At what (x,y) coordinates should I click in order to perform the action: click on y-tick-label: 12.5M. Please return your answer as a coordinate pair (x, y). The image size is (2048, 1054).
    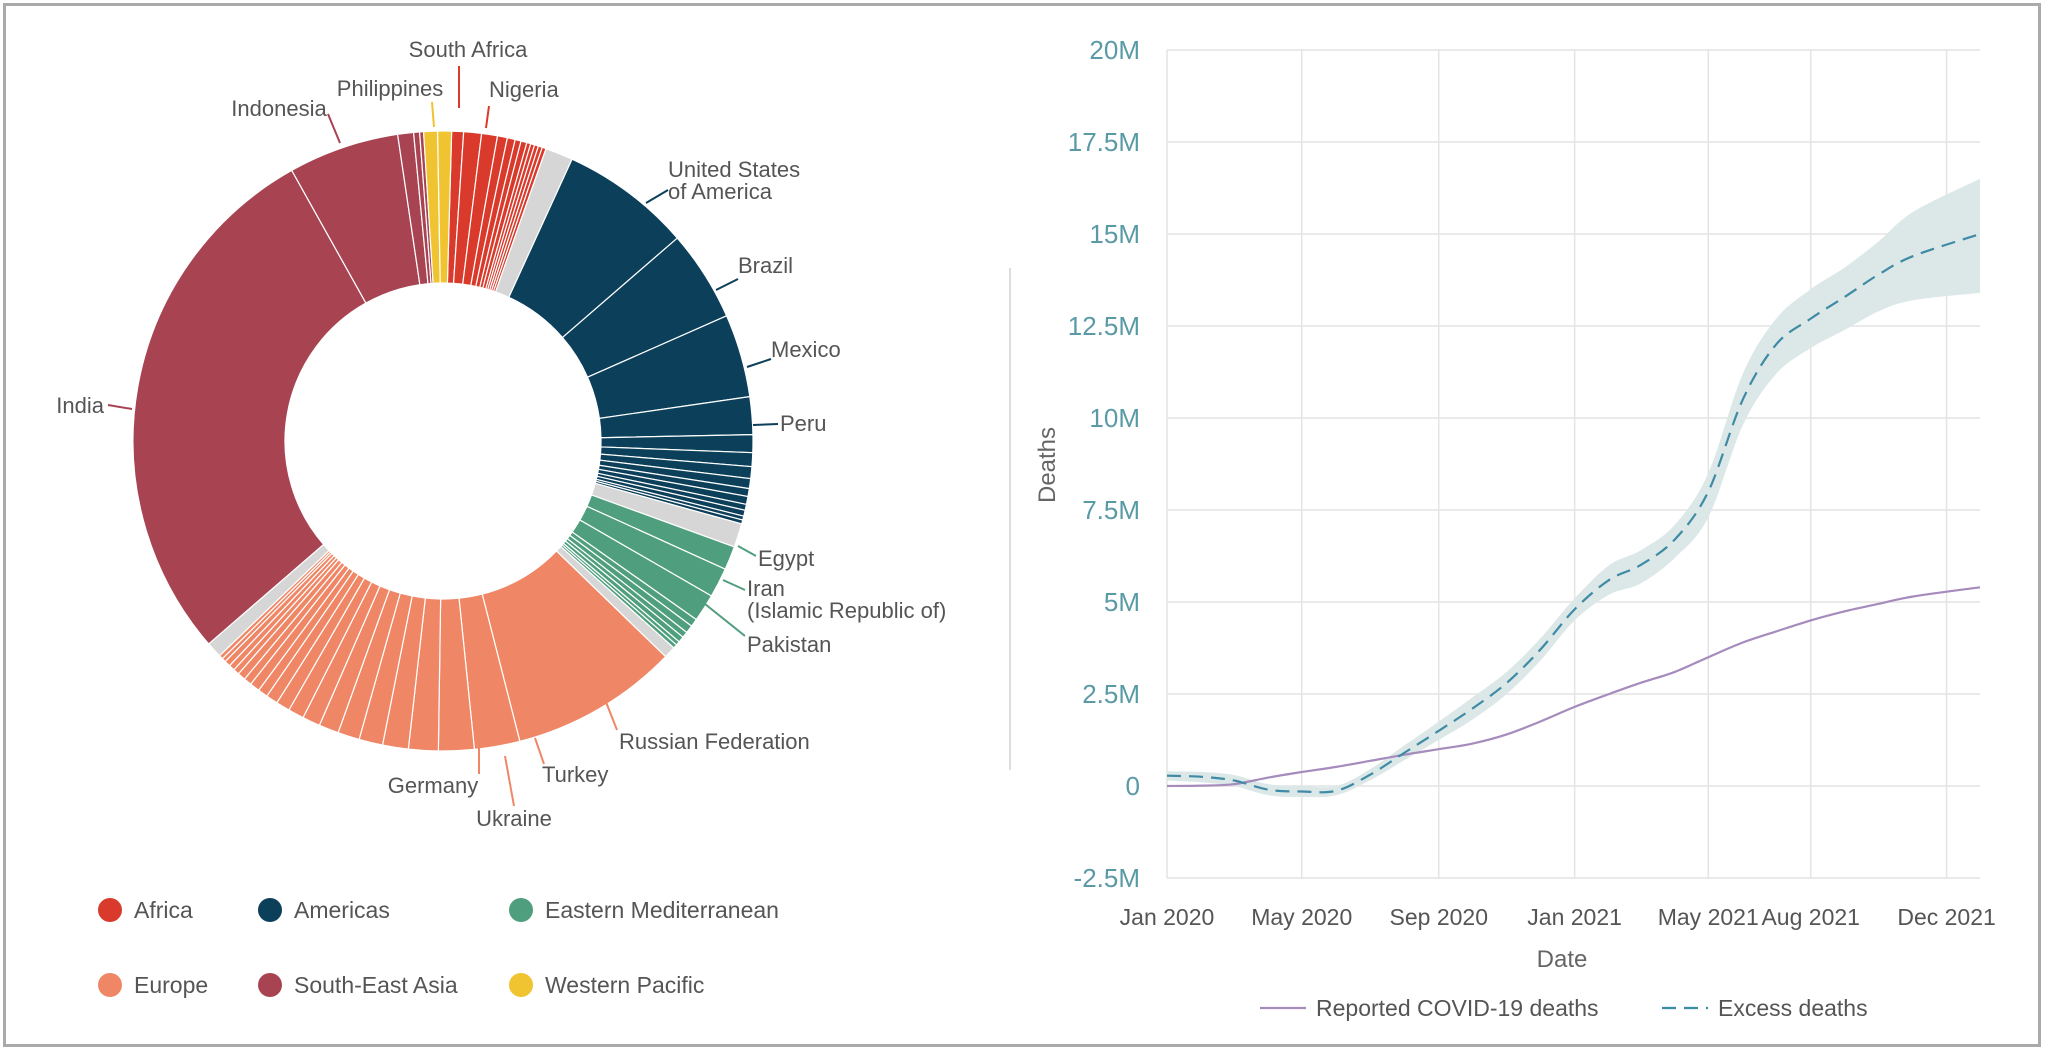
    Looking at the image, I should click on (1104, 326).